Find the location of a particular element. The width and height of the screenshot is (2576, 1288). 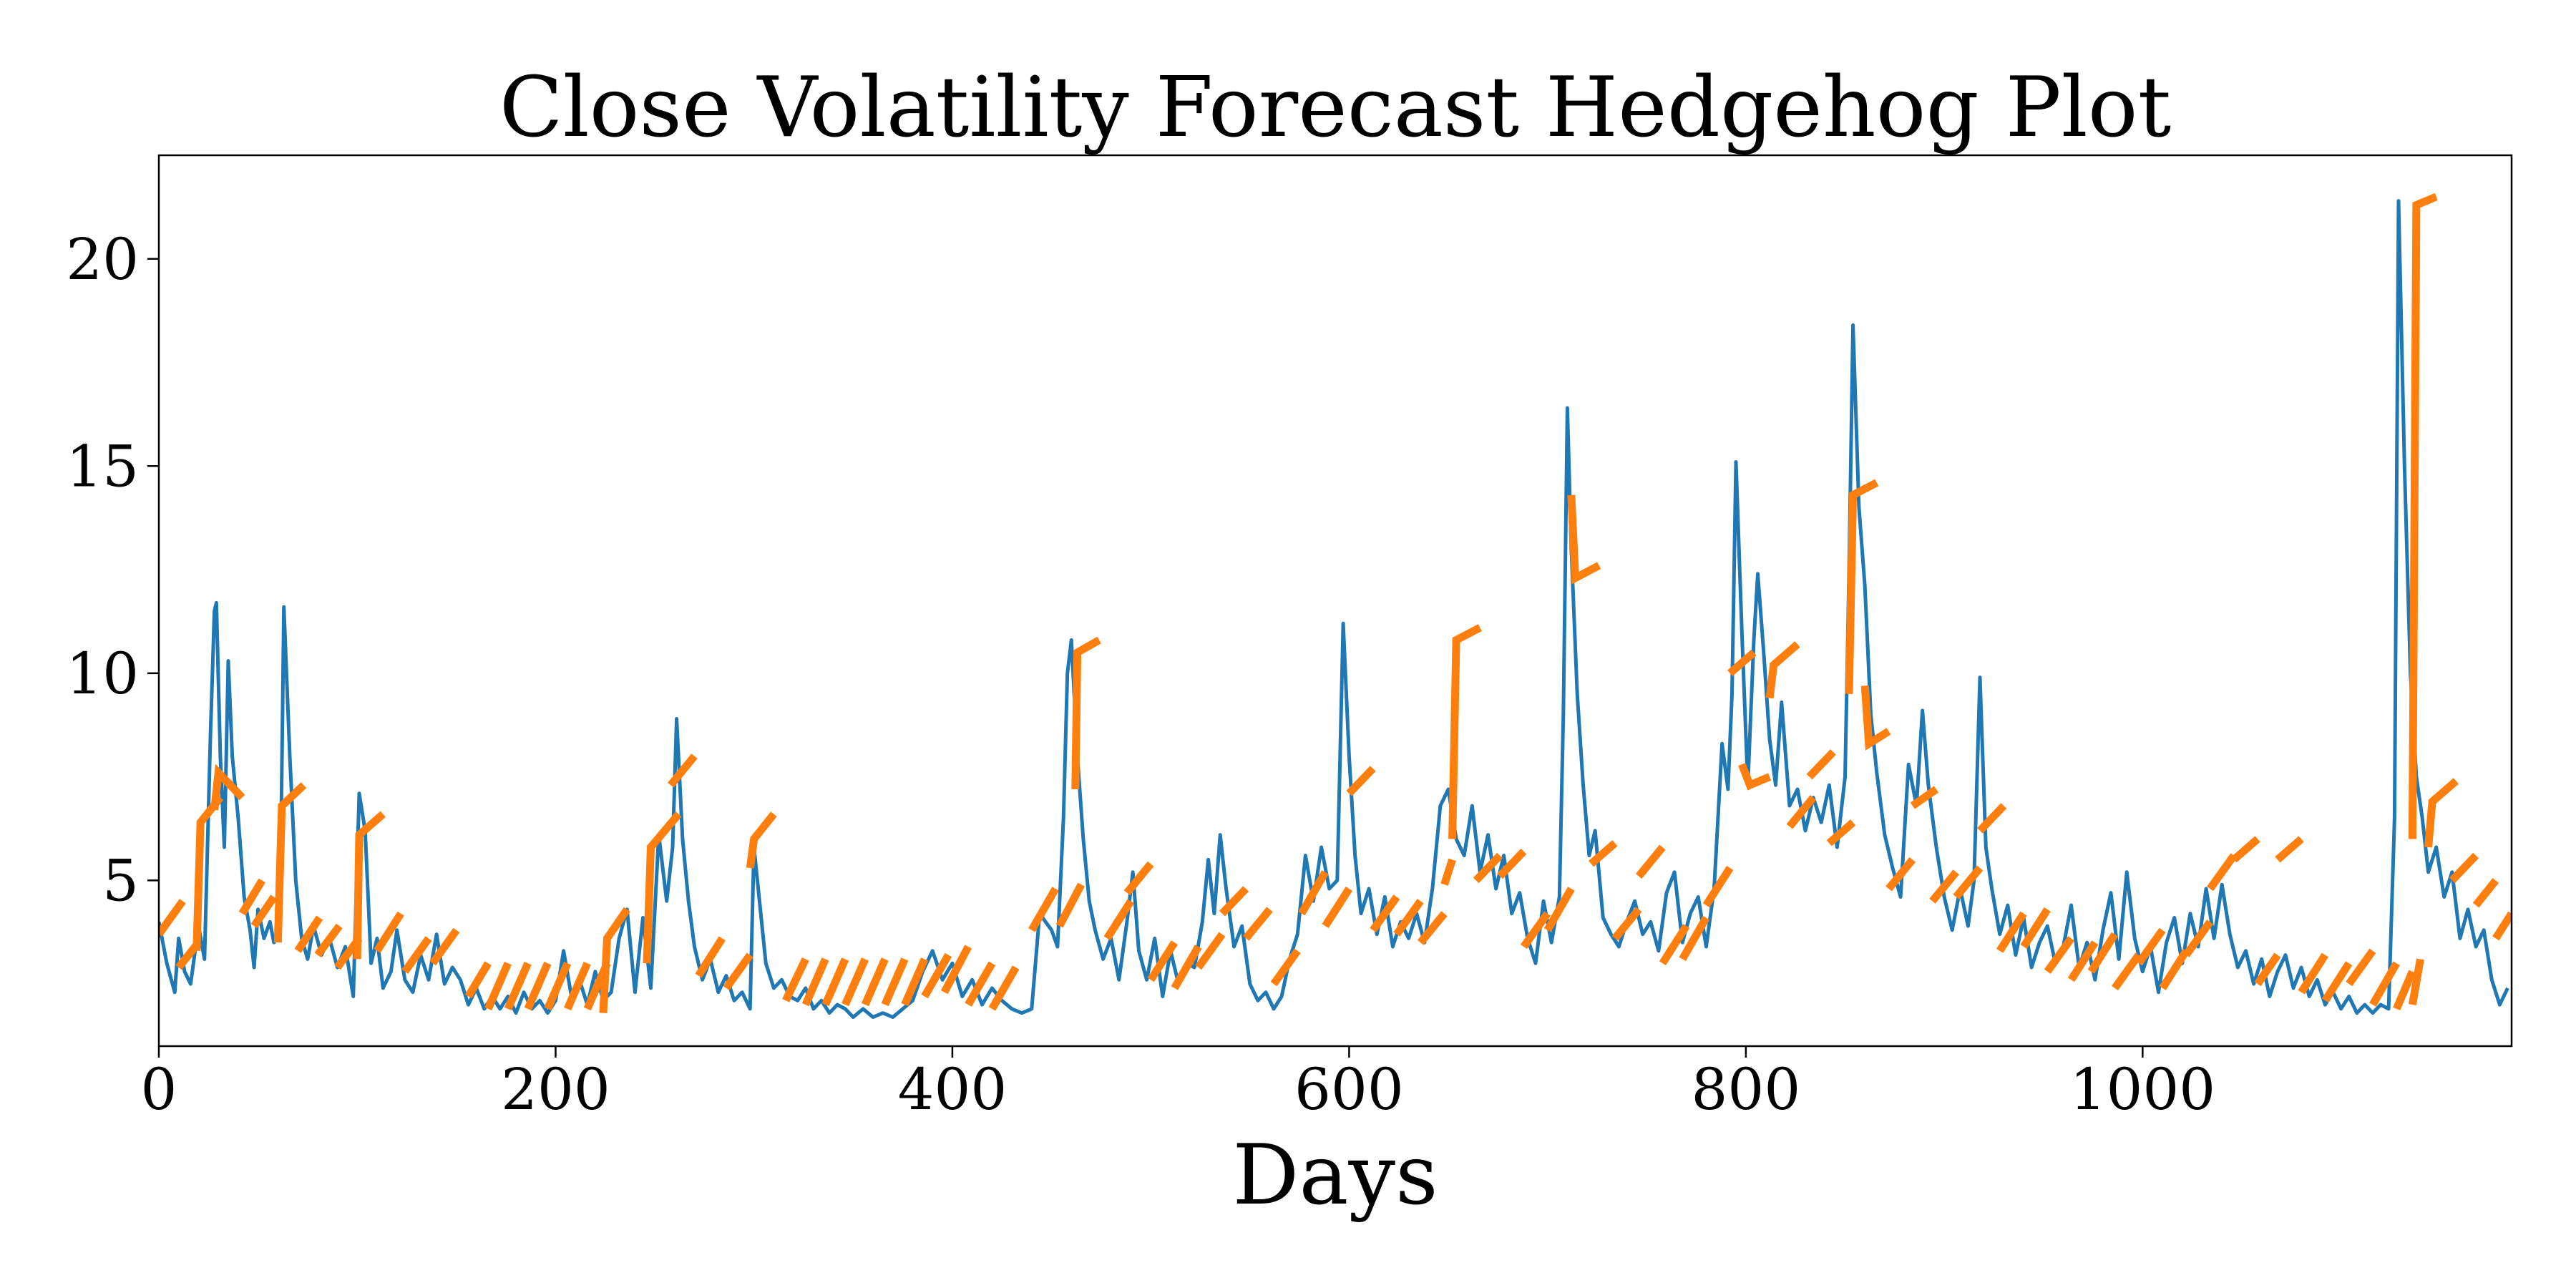

y-tick-label: 10 is located at coordinates (102, 673).